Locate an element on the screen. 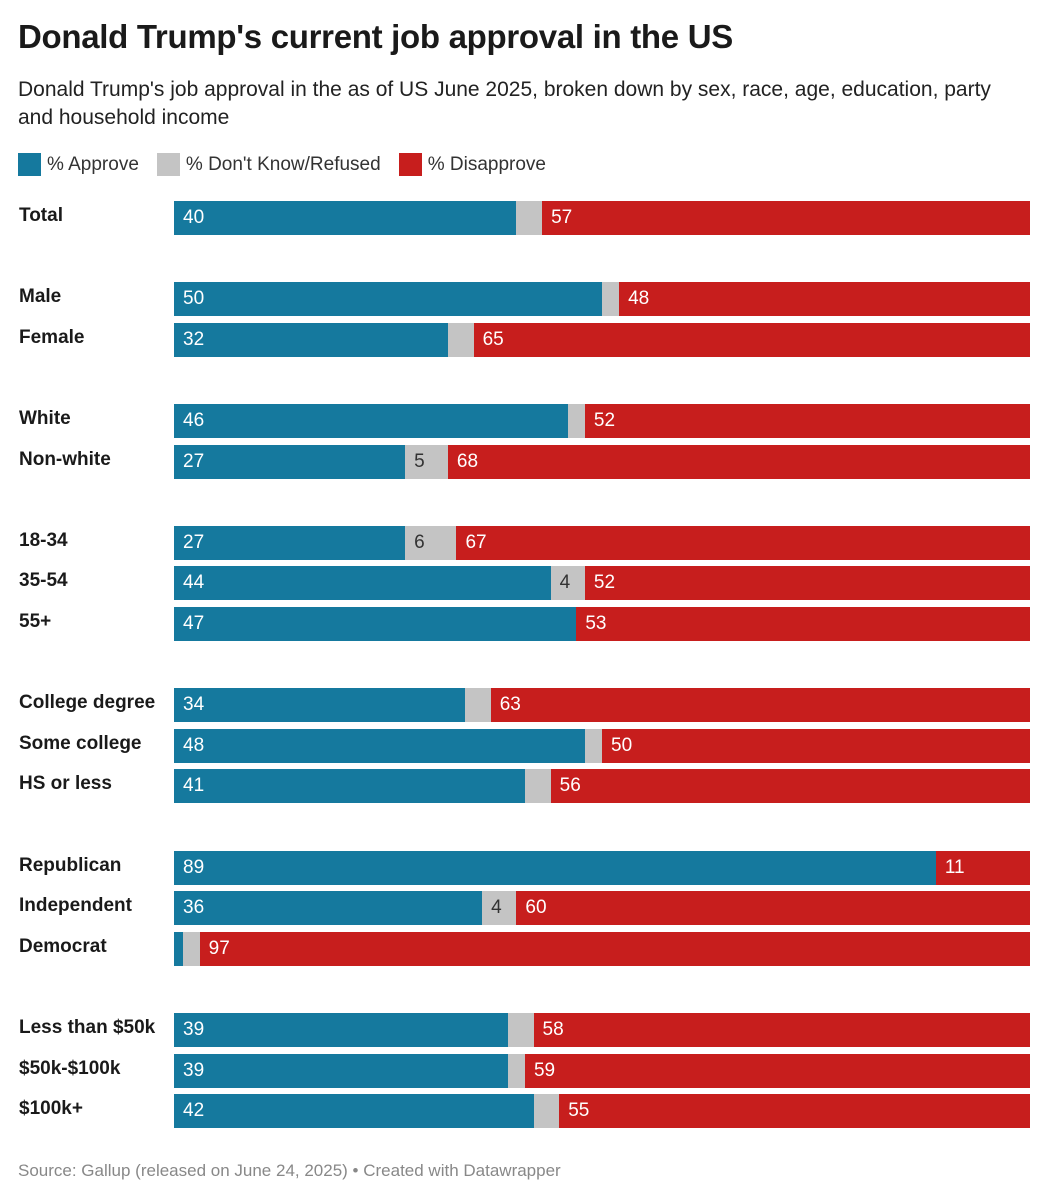 The width and height of the screenshot is (1049, 1200). value-label: 40 is located at coordinates (194, 217).